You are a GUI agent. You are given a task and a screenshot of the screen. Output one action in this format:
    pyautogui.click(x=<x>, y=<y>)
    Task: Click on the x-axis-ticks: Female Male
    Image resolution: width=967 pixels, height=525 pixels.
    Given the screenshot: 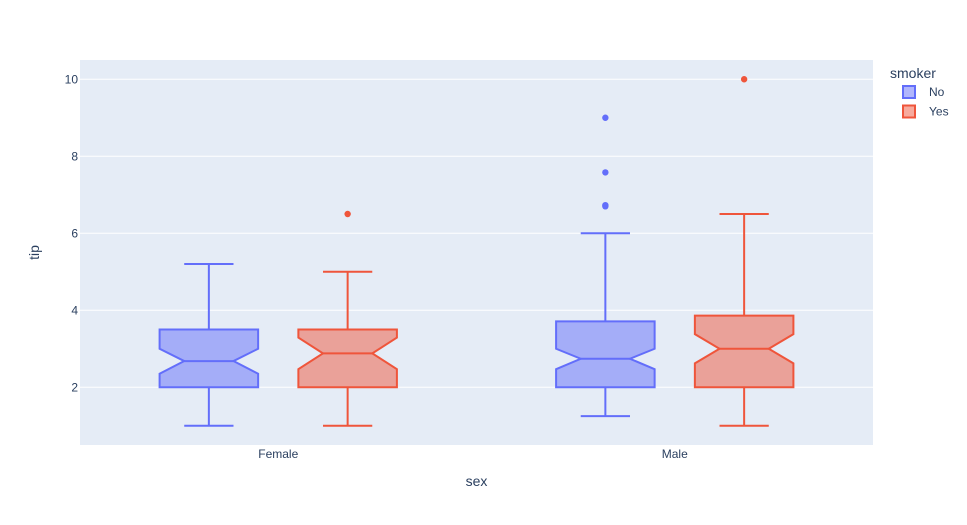 What is the action you would take?
    pyautogui.click(x=473, y=454)
    